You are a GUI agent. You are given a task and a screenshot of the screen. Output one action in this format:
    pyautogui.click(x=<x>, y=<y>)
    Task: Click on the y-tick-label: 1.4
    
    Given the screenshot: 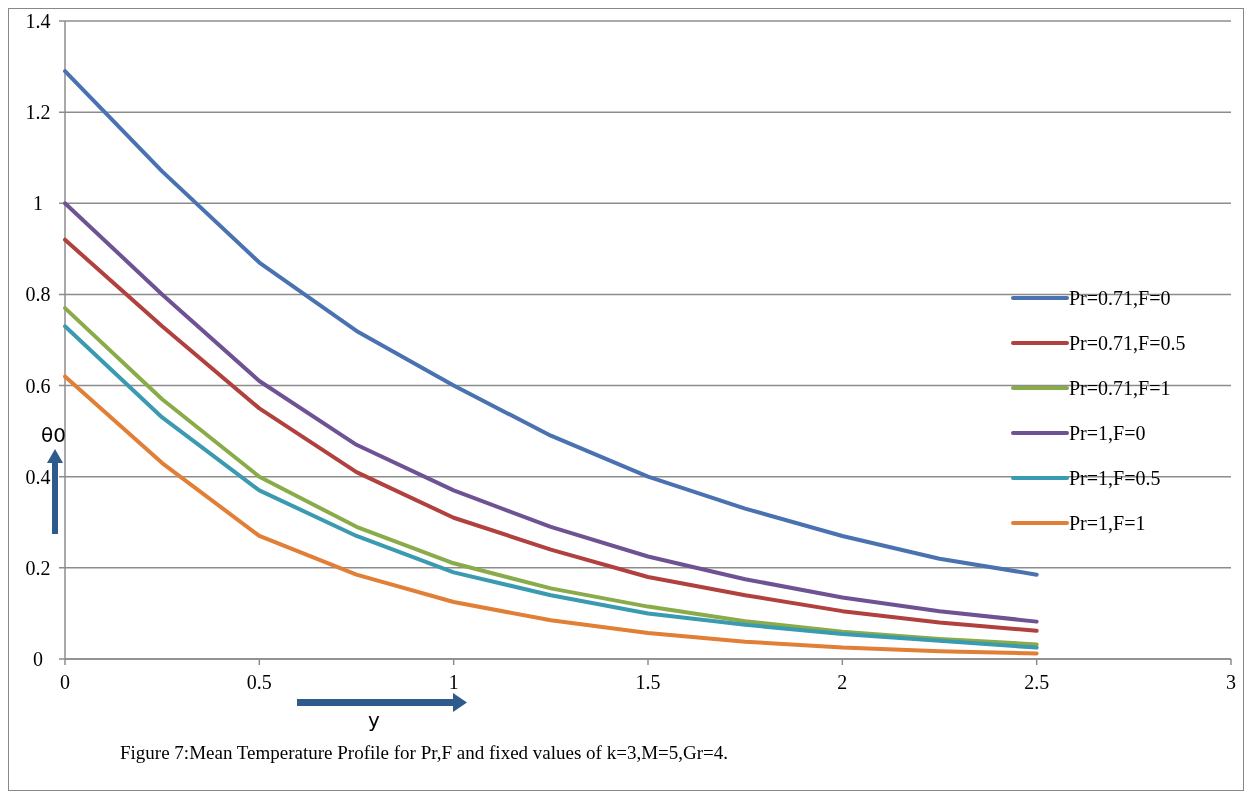 What is the action you would take?
    pyautogui.click(x=38, y=21)
    